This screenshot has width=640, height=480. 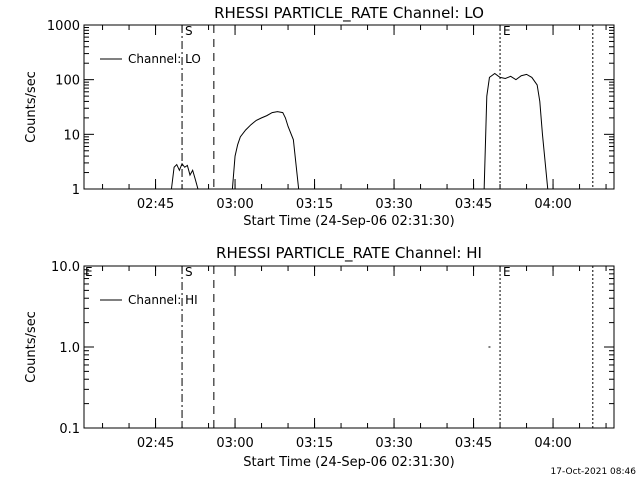 What do you see at coordinates (163, 300) in the screenshot?
I see `legend-label: Channel: HI` at bounding box center [163, 300].